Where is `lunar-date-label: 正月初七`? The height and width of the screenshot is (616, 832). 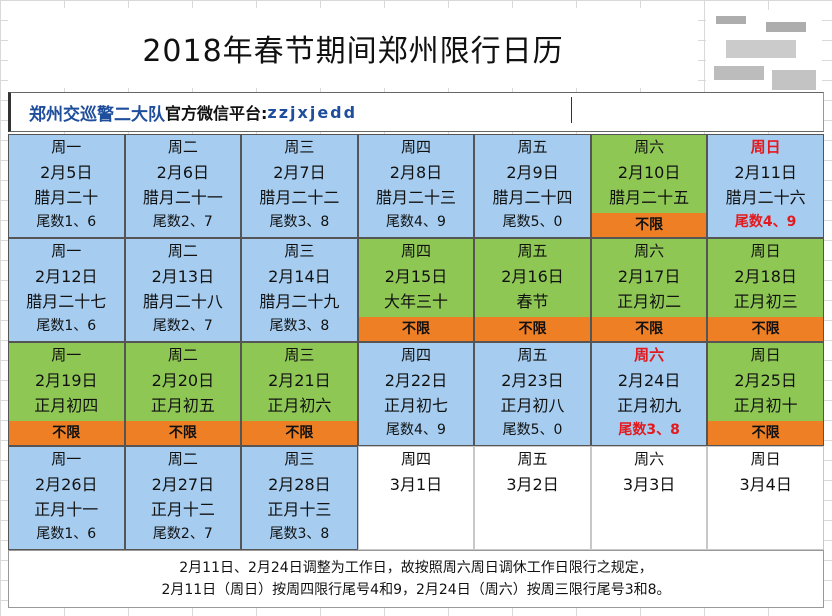 lunar-date-label: 正月初七 is located at coordinates (415, 405).